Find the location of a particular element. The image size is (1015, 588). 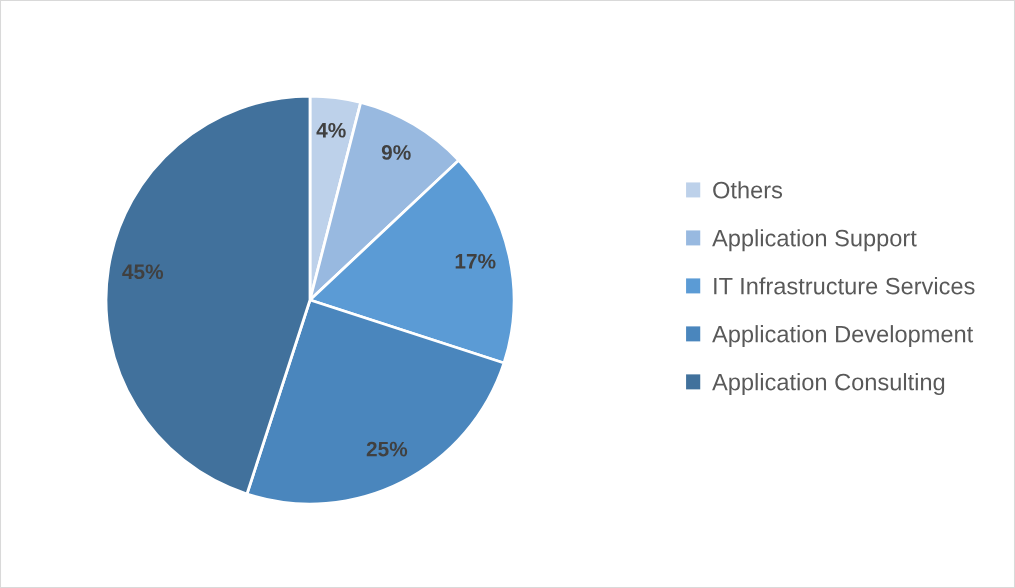

data-label: 25% is located at coordinates (387, 449).